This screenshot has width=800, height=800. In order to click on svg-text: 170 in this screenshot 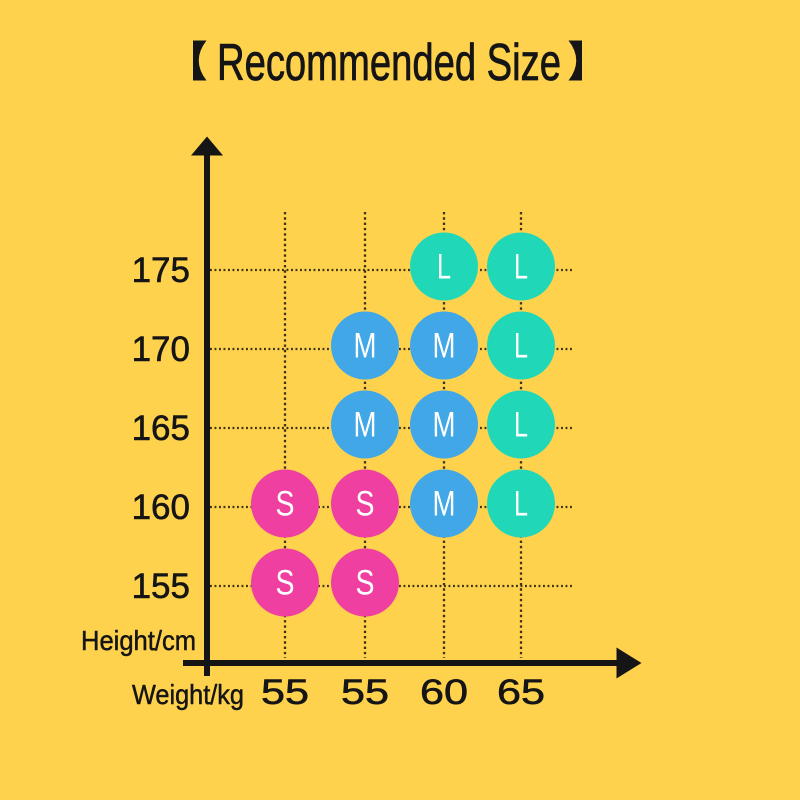, I will do `click(161, 349)`.